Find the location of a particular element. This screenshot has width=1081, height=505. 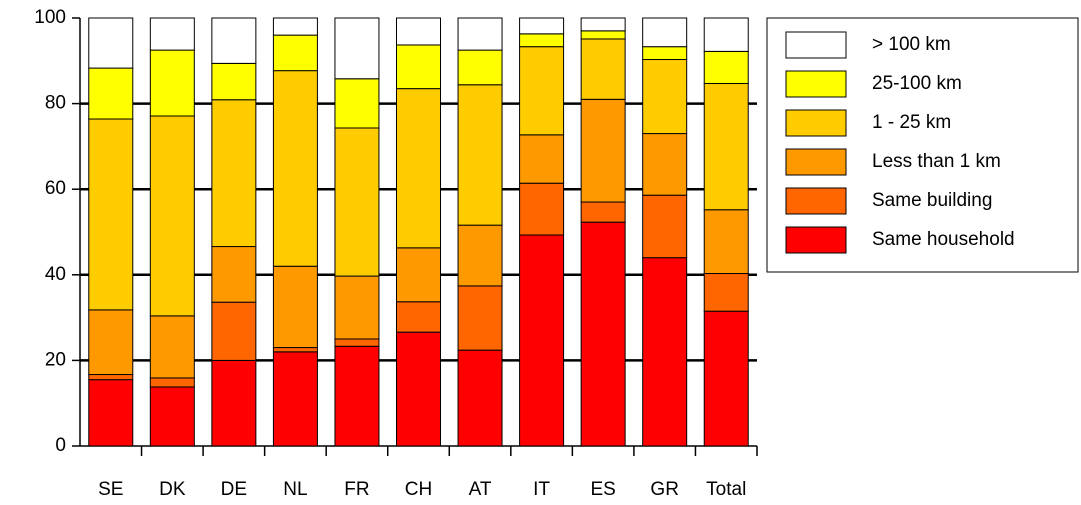

y-tick-label: 100 is located at coordinates (50, 17).